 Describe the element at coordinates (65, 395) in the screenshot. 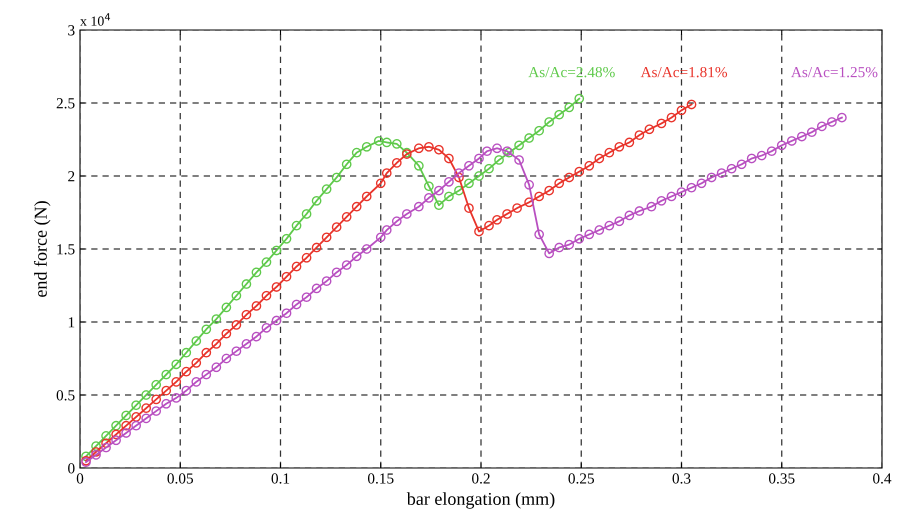

I see `y-tick-label: 0.5` at that location.